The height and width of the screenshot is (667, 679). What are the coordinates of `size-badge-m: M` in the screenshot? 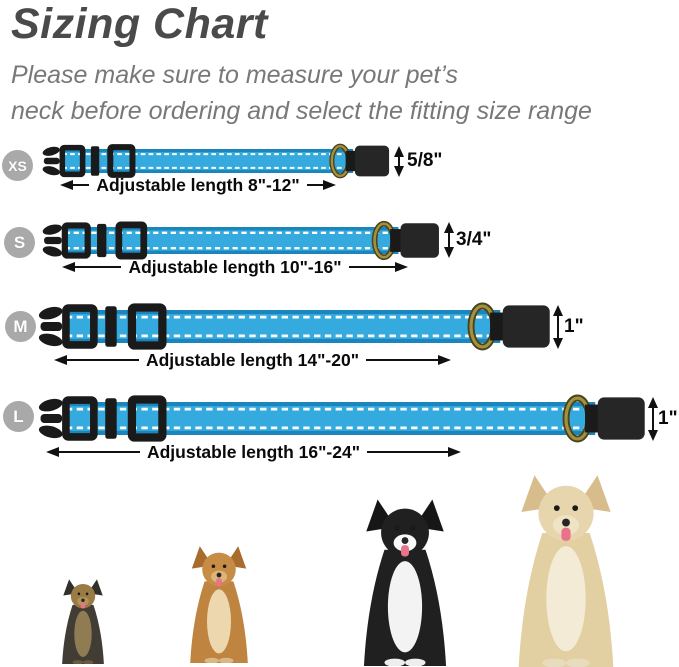 It's located at (20, 326).